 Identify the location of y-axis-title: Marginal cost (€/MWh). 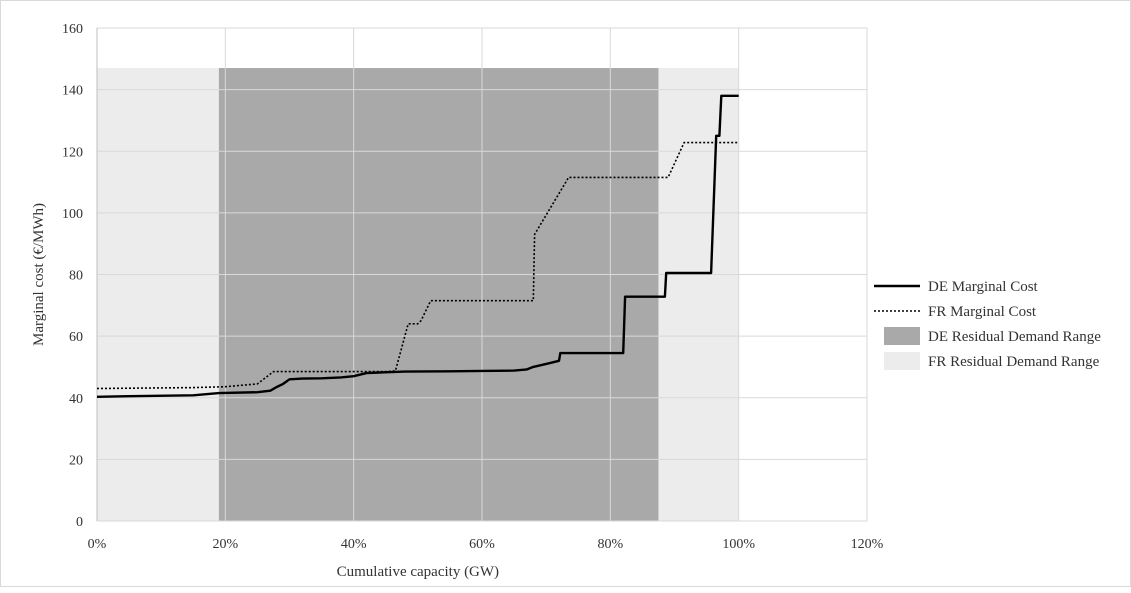
(39, 274).